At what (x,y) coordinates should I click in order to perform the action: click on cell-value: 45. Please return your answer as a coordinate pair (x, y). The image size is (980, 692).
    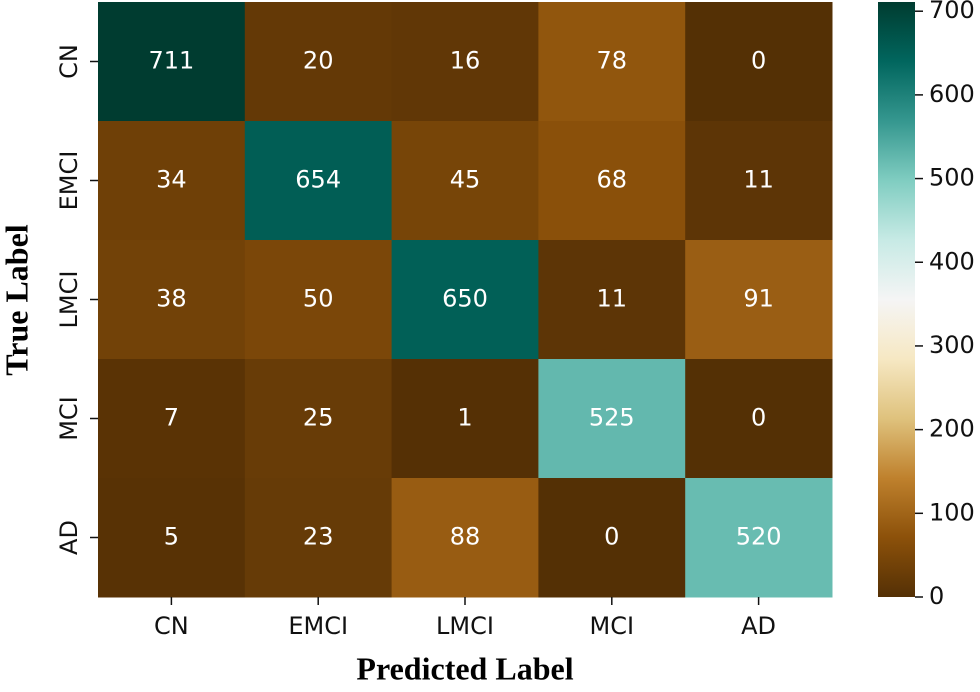
    Looking at the image, I should click on (465, 180).